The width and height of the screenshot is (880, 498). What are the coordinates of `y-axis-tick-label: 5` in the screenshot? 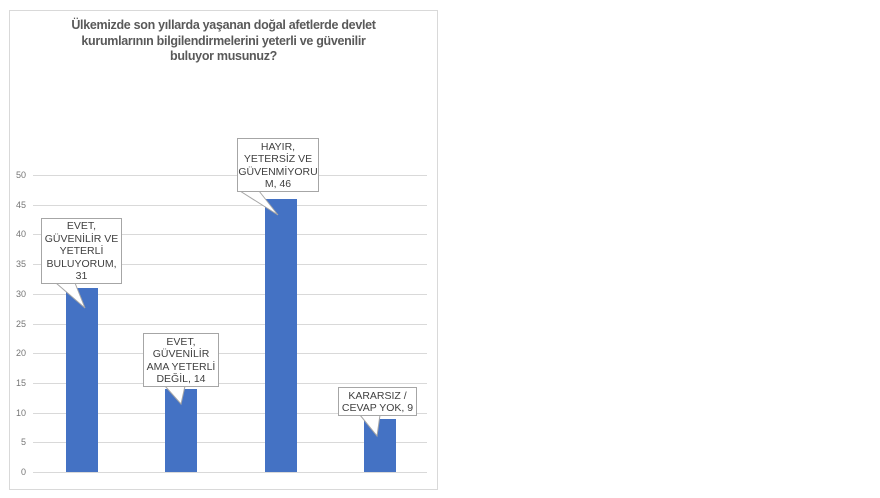 It's located at (23, 442).